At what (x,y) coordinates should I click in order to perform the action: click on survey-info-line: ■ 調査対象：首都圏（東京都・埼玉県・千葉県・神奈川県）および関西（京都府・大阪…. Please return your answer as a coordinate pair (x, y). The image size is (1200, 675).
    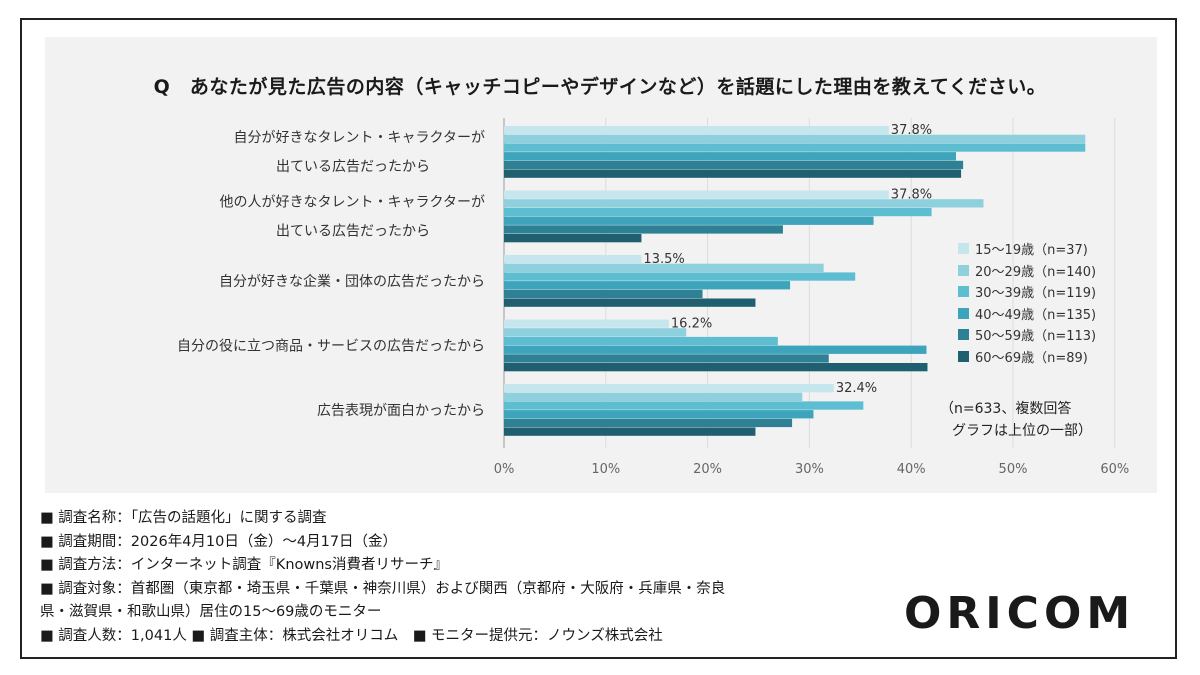
    Looking at the image, I should click on (383, 588).